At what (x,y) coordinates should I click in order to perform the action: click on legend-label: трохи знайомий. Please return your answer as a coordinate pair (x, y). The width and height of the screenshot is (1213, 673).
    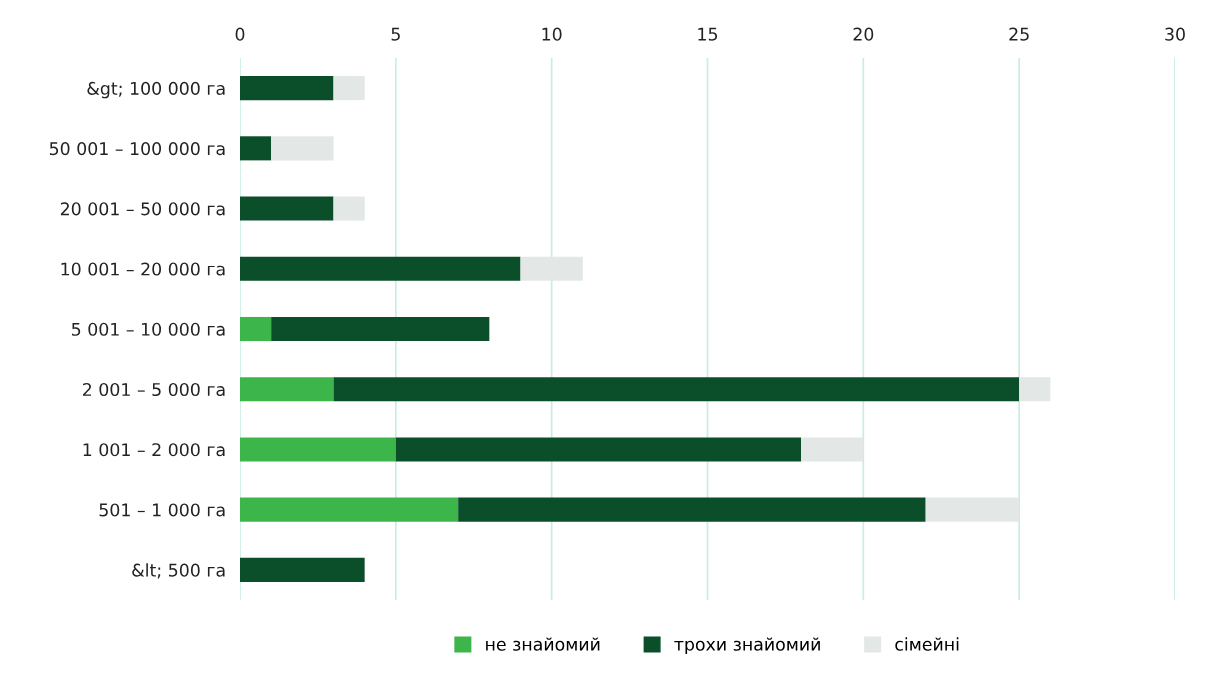
    Looking at the image, I should click on (747, 646).